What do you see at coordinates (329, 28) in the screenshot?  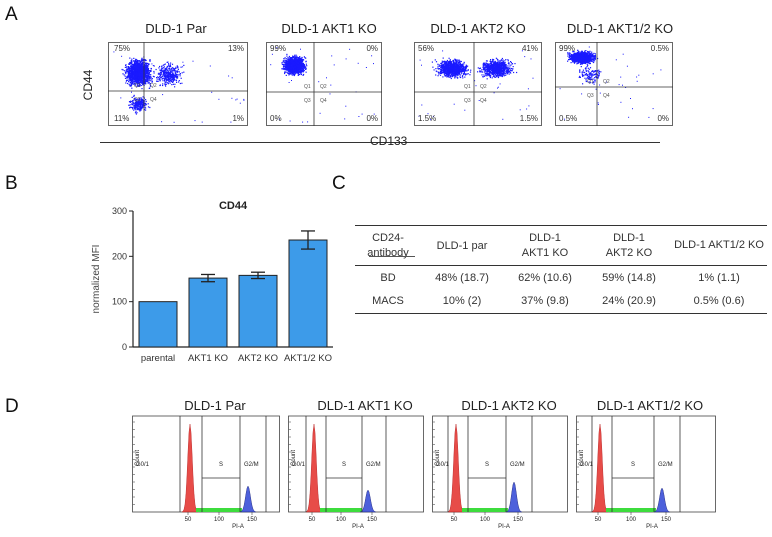 I see `scatter-title: DLD-1 AKT1 KO` at bounding box center [329, 28].